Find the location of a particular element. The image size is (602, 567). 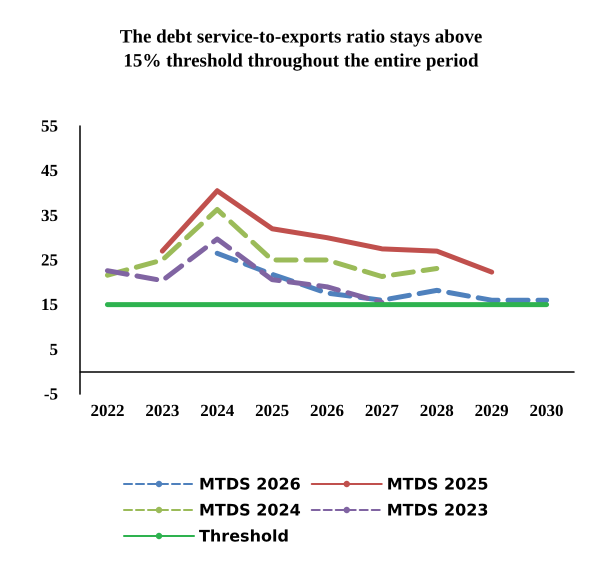

x-tick-label: 2023 is located at coordinates (162, 410).